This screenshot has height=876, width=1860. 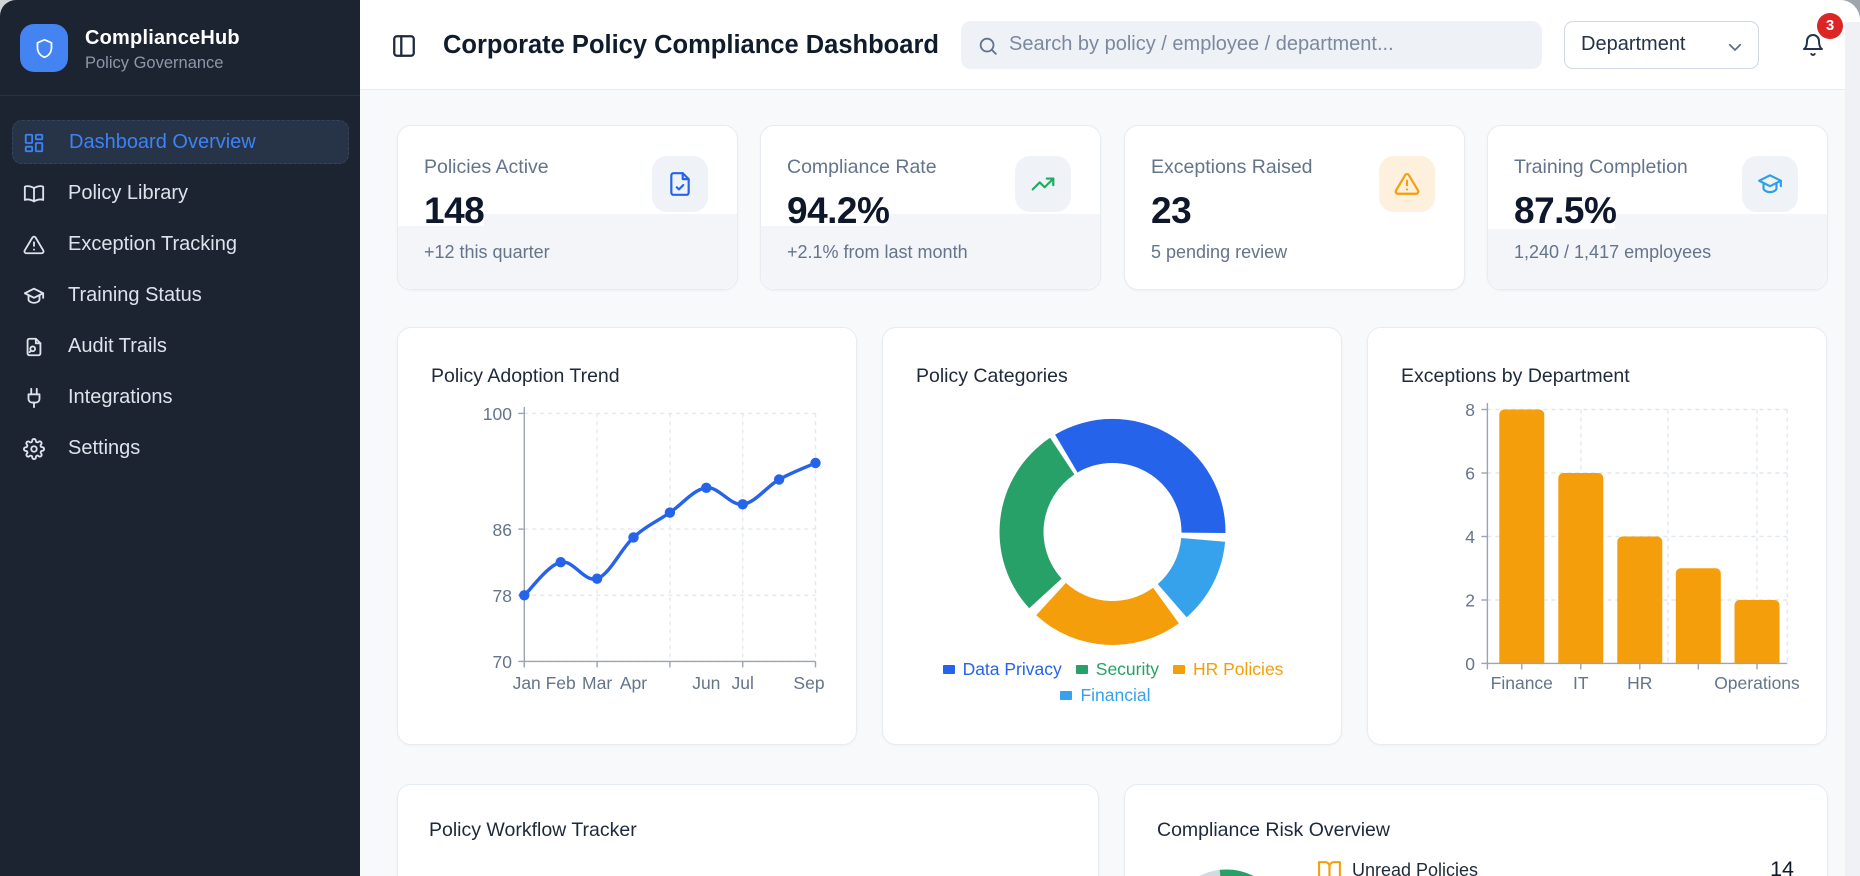 What do you see at coordinates (1470, 664) in the screenshot?
I see `svg-text: 0` at bounding box center [1470, 664].